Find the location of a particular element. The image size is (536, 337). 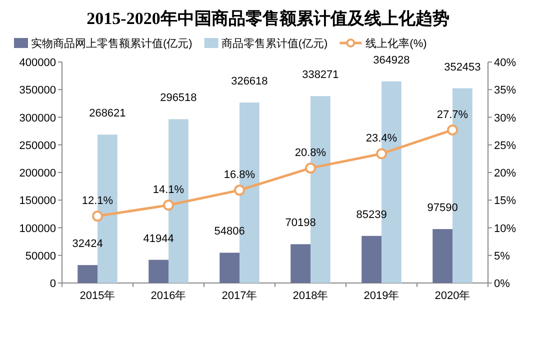

data-label: 352453 is located at coordinates (462, 67).